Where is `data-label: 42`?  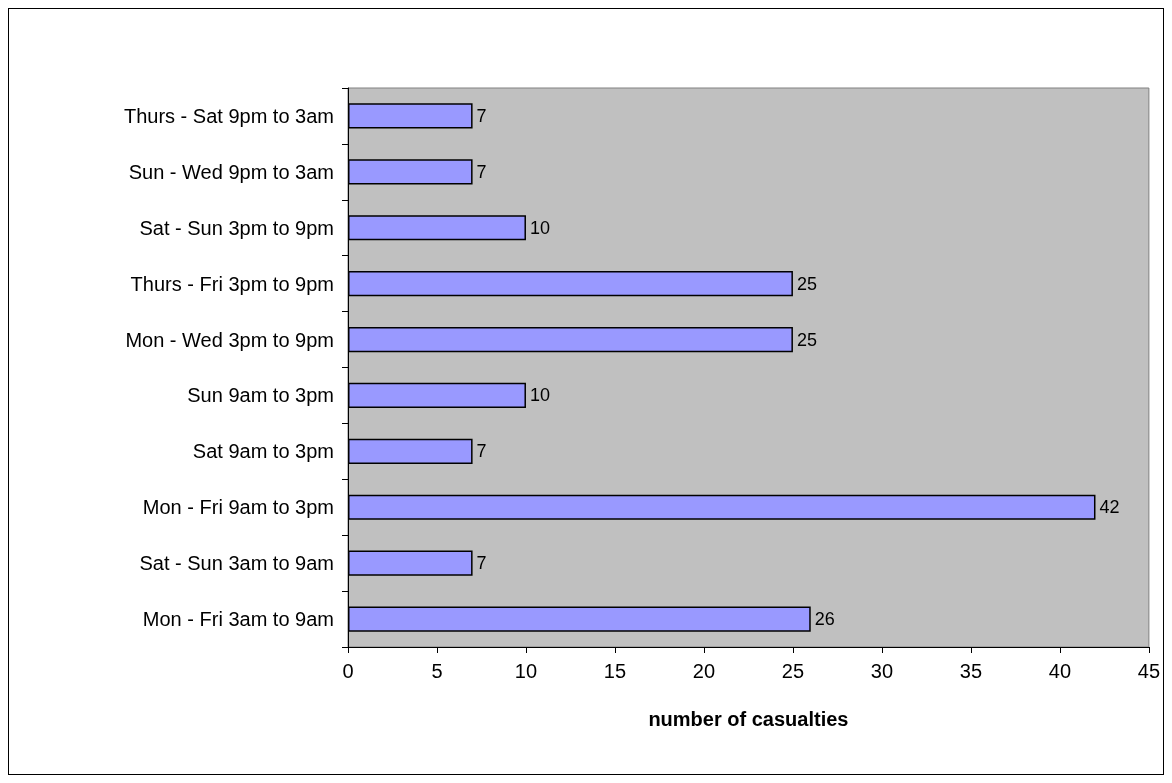
data-label: 42 is located at coordinates (1109, 507).